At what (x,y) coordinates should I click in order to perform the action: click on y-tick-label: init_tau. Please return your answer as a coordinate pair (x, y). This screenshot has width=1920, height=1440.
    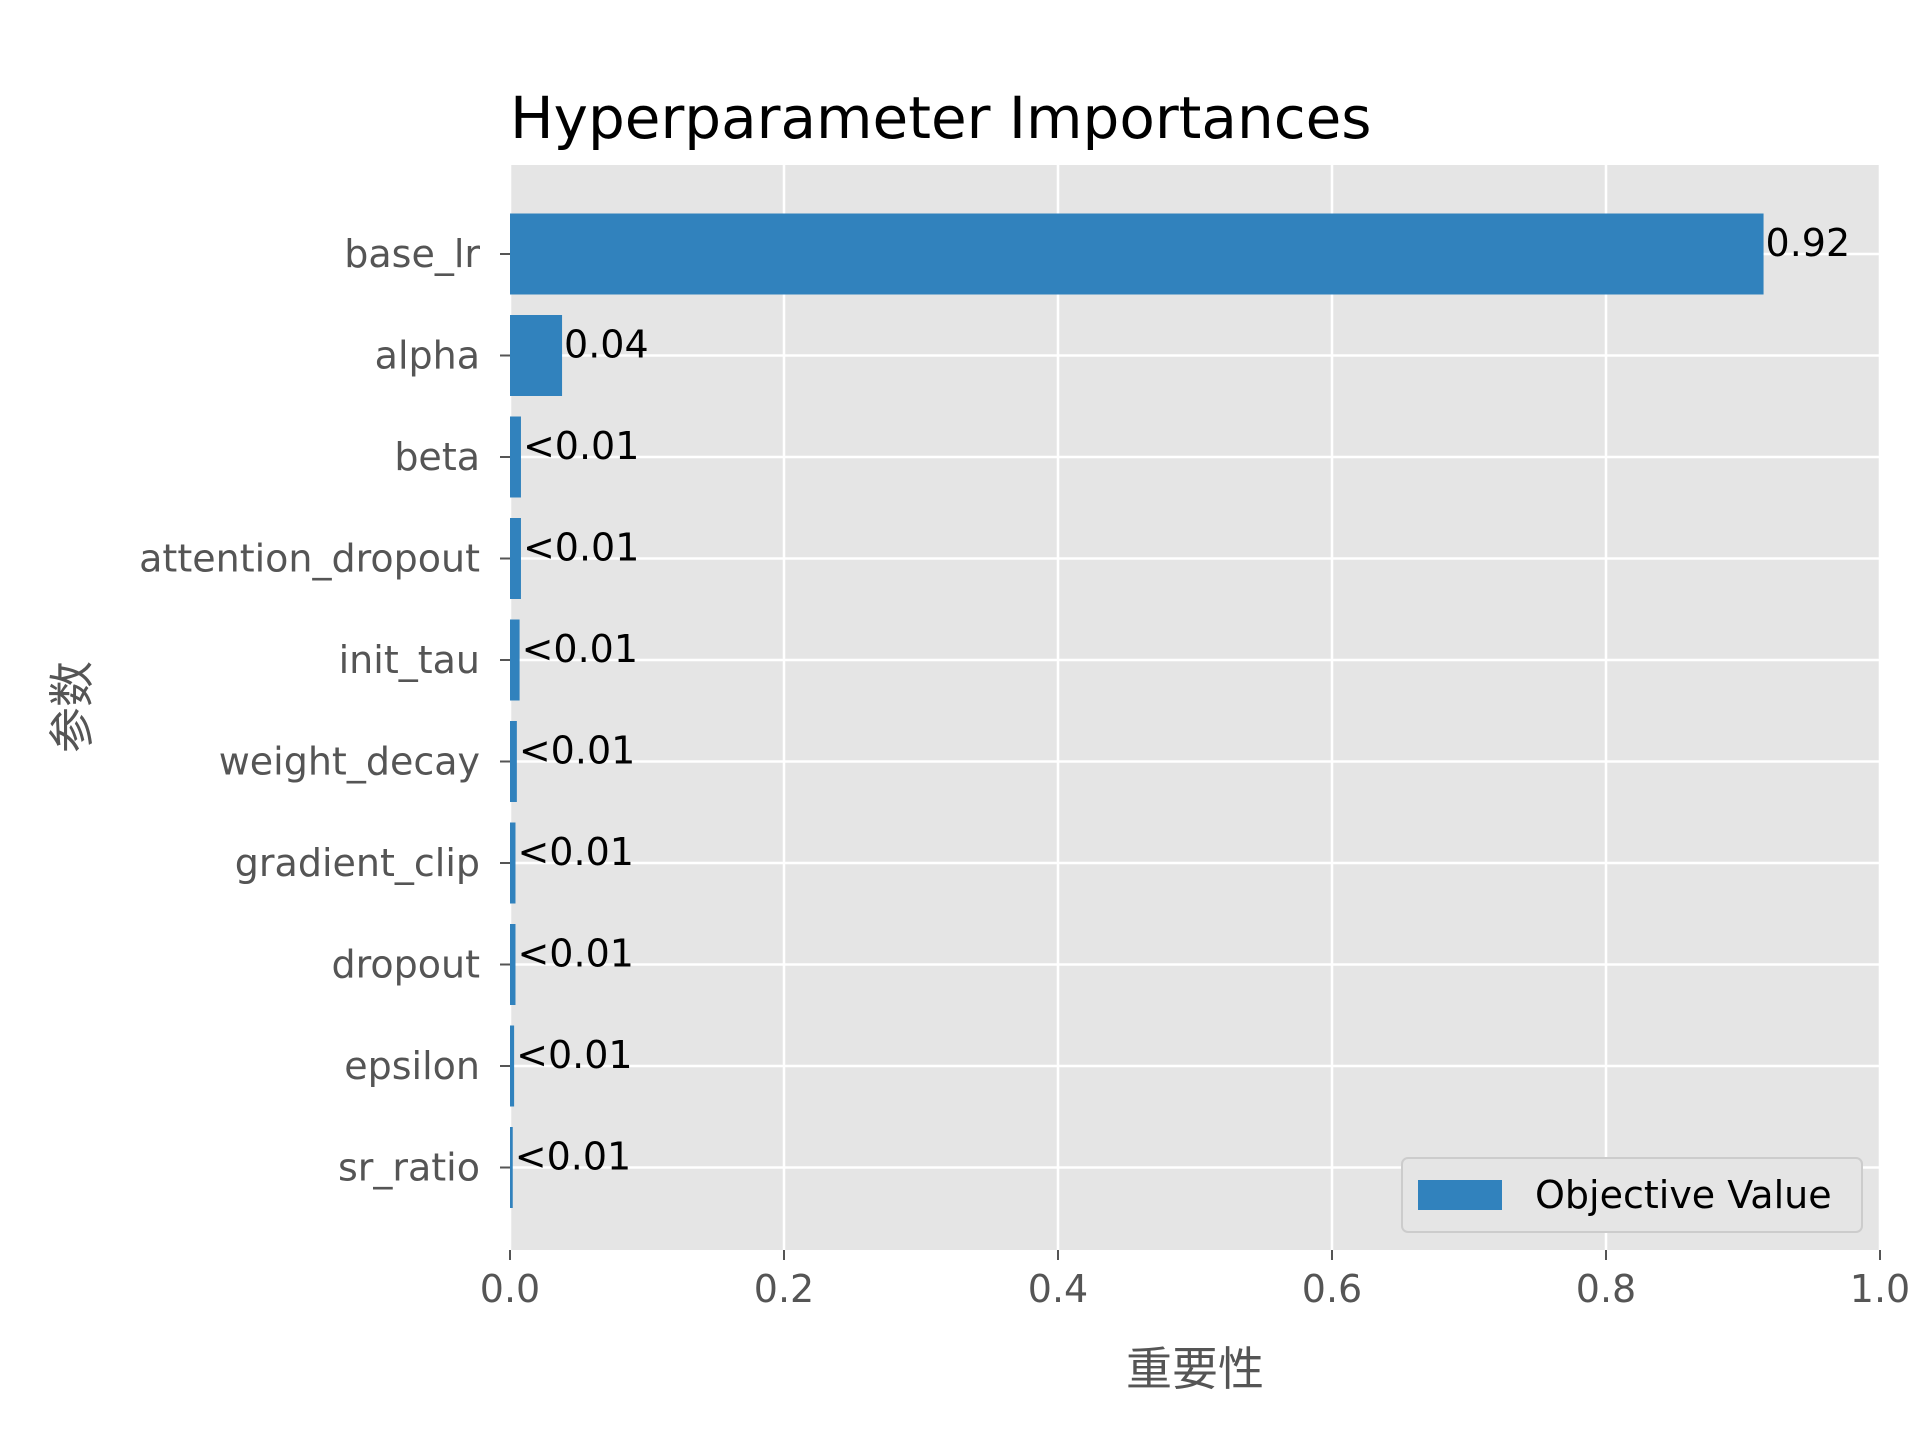
    Looking at the image, I should click on (409, 660).